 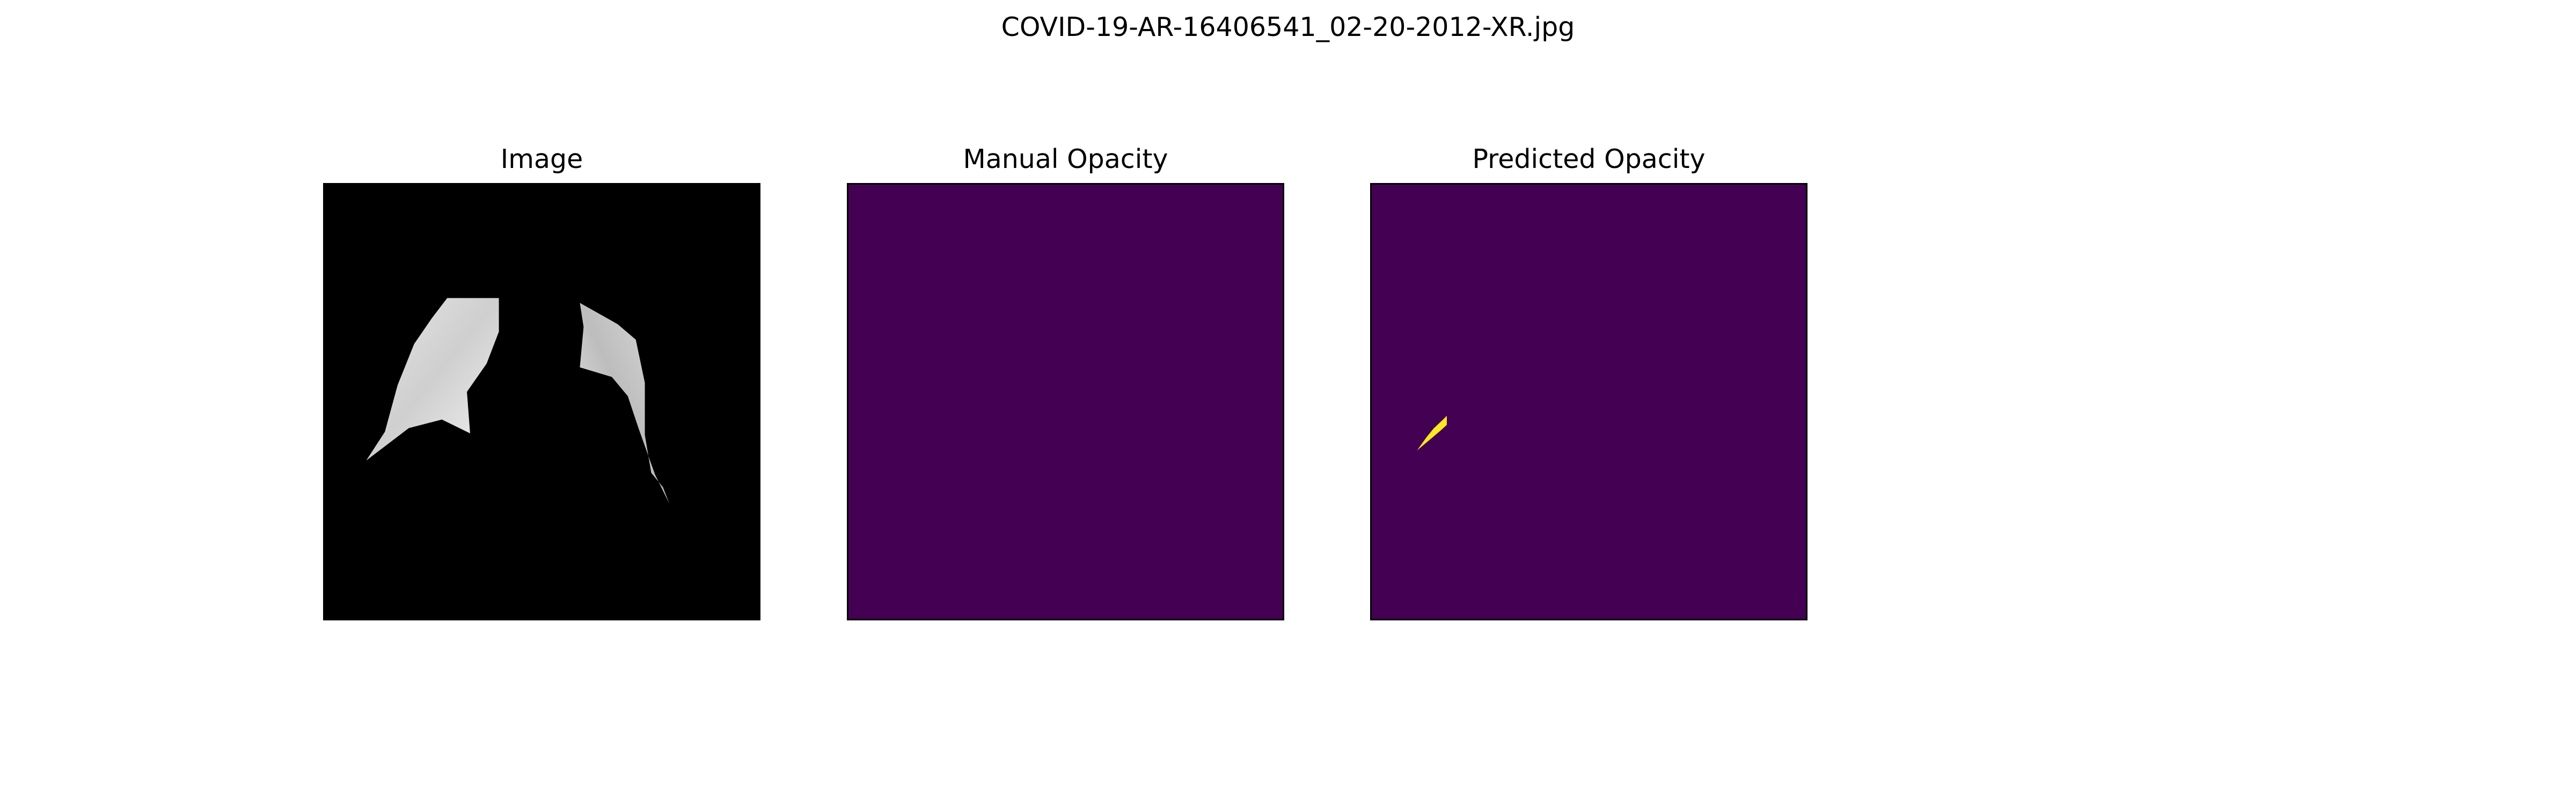 I want to click on figure-title: COVID-19-AR-16406541_02-20-2012-XR.jpg, so click(x=1288, y=27).